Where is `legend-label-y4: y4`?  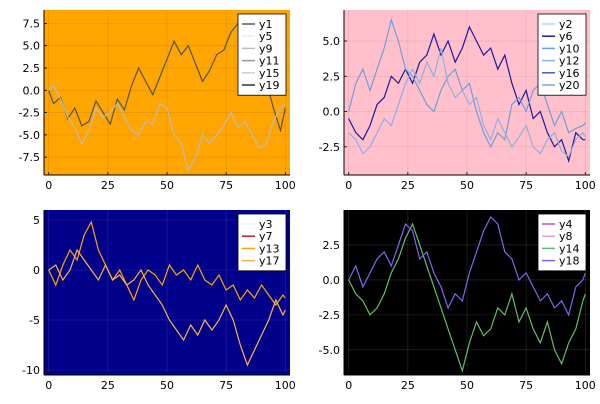 legend-label-y4: y4 is located at coordinates (566, 224).